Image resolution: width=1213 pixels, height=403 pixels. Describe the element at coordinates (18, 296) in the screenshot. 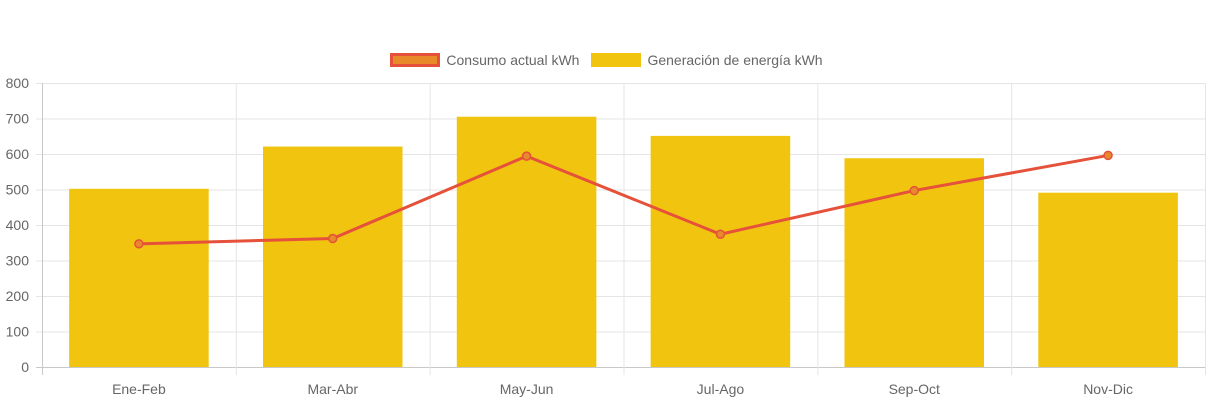

I see `y-tick-label: 200` at that location.